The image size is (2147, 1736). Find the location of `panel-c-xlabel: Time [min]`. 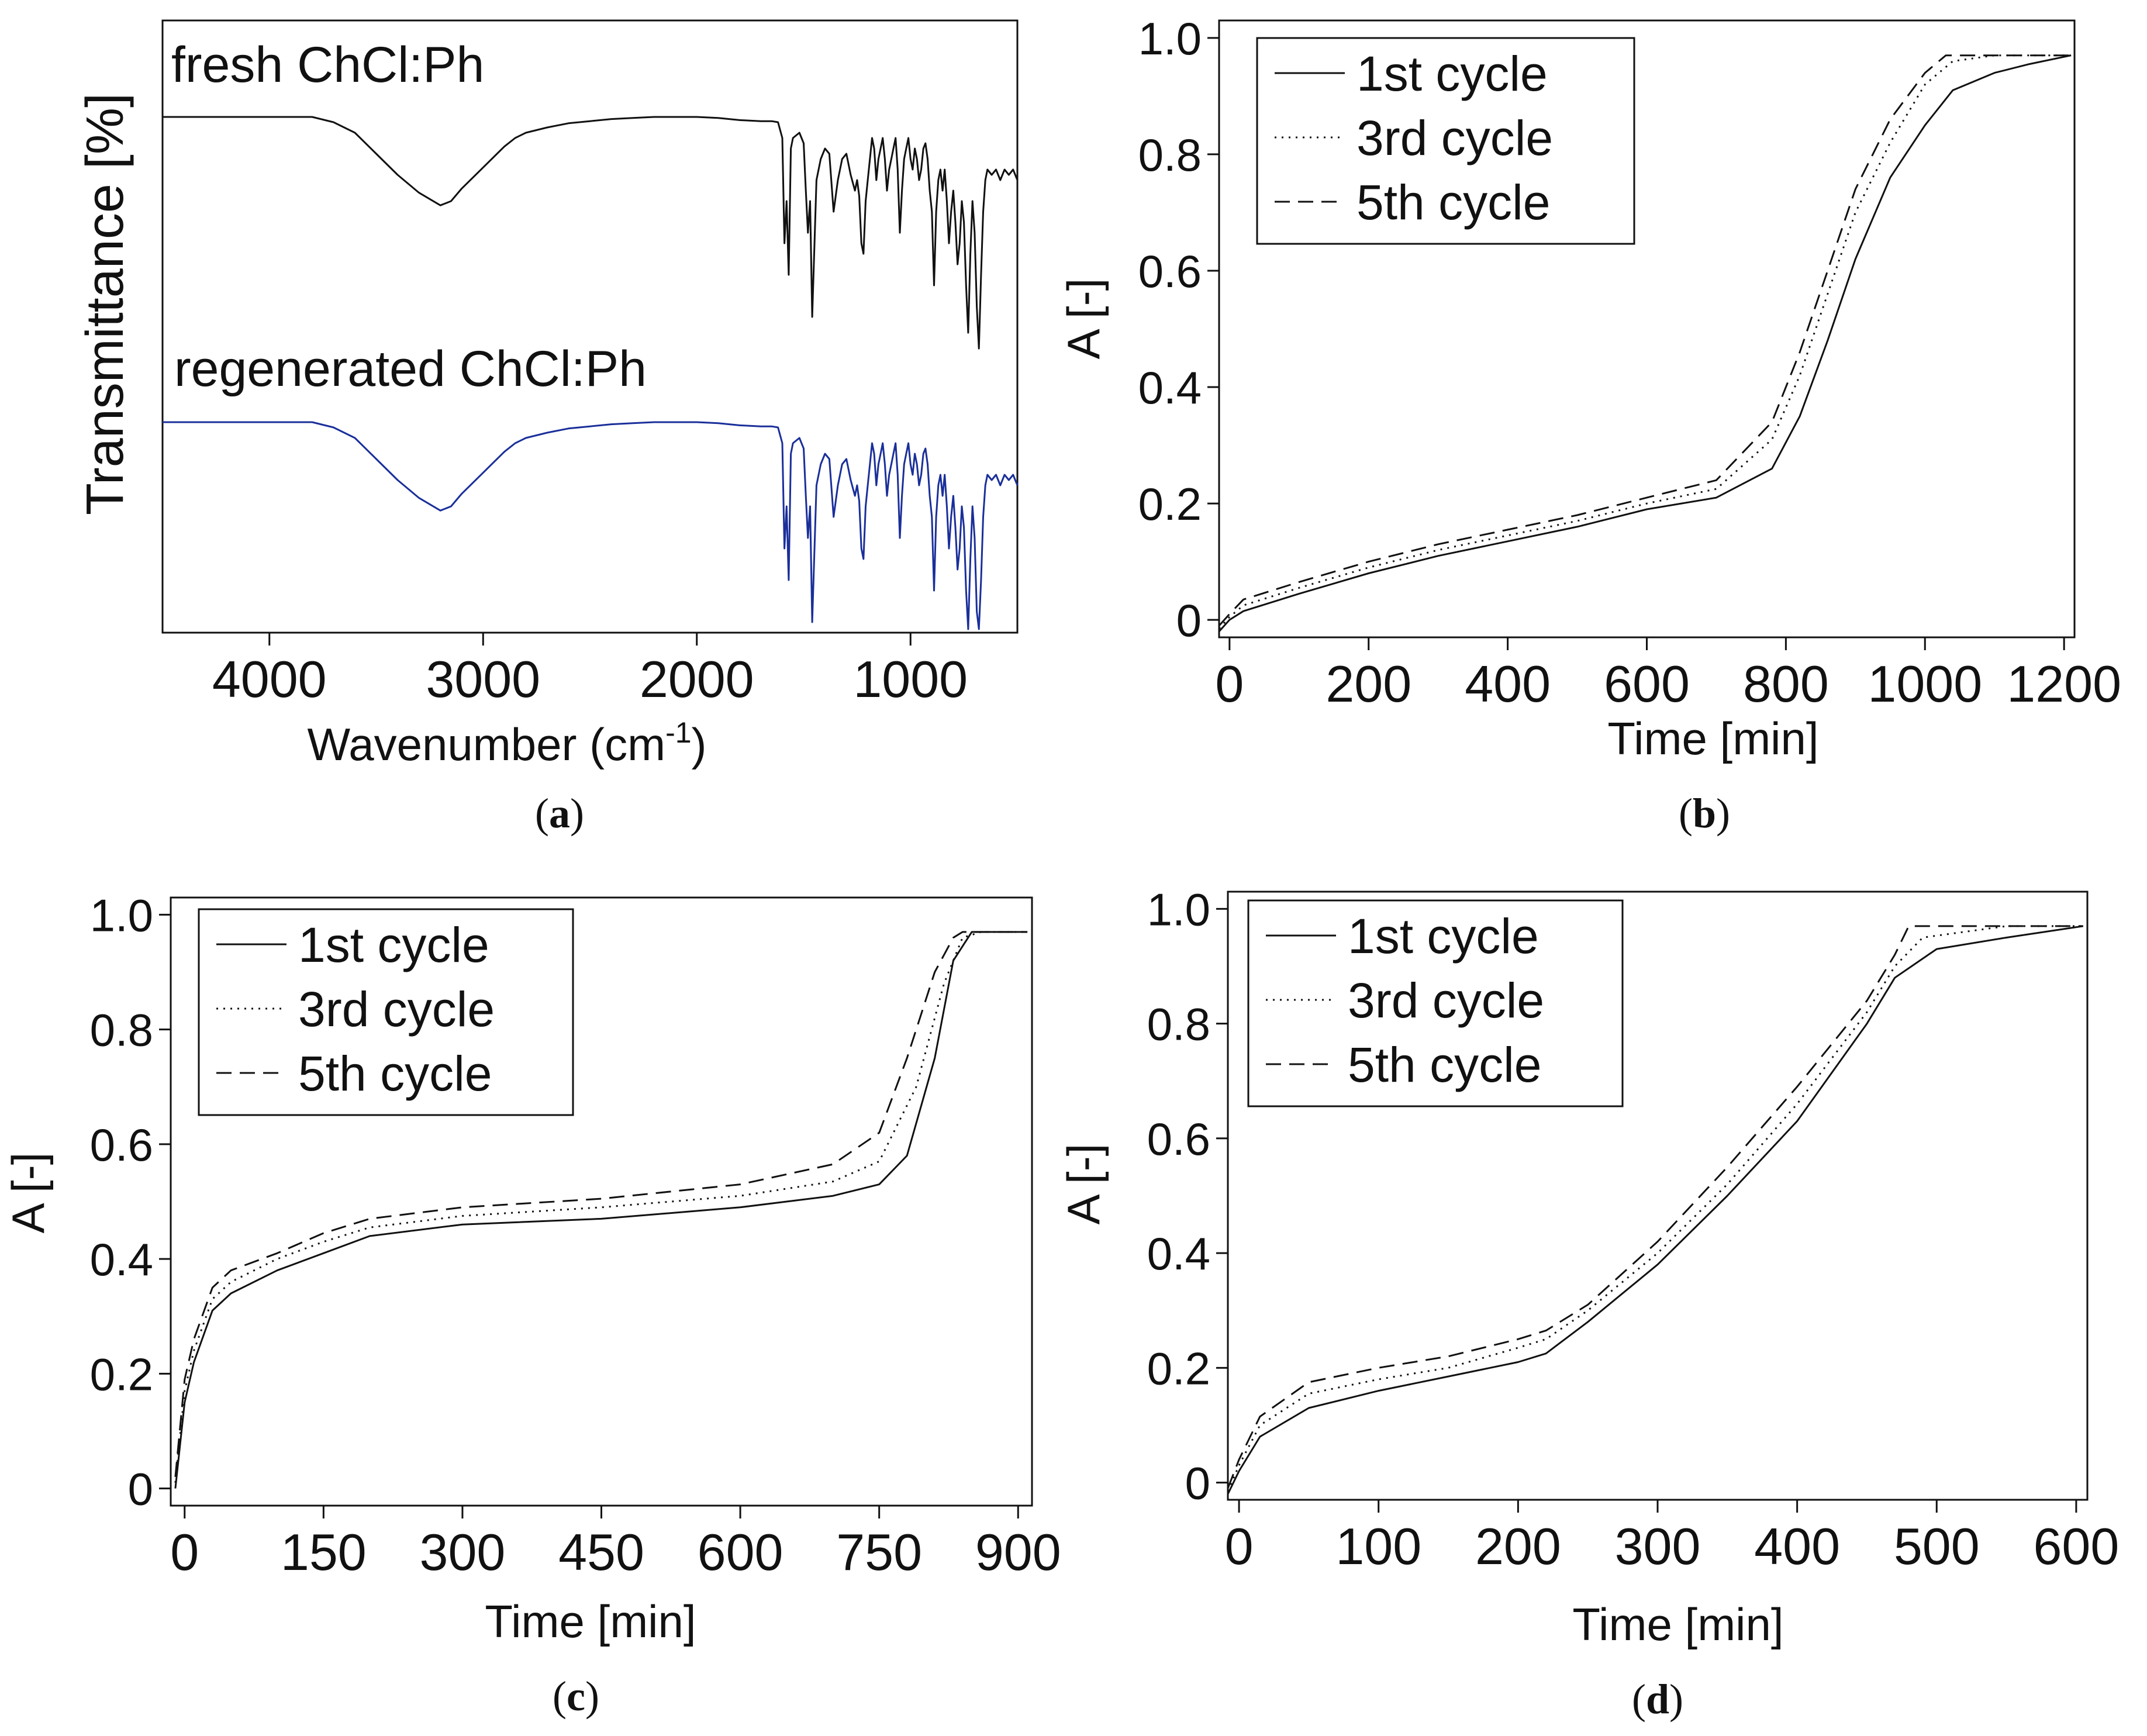

panel-c-xlabel: Time [min] is located at coordinates (590, 1621).